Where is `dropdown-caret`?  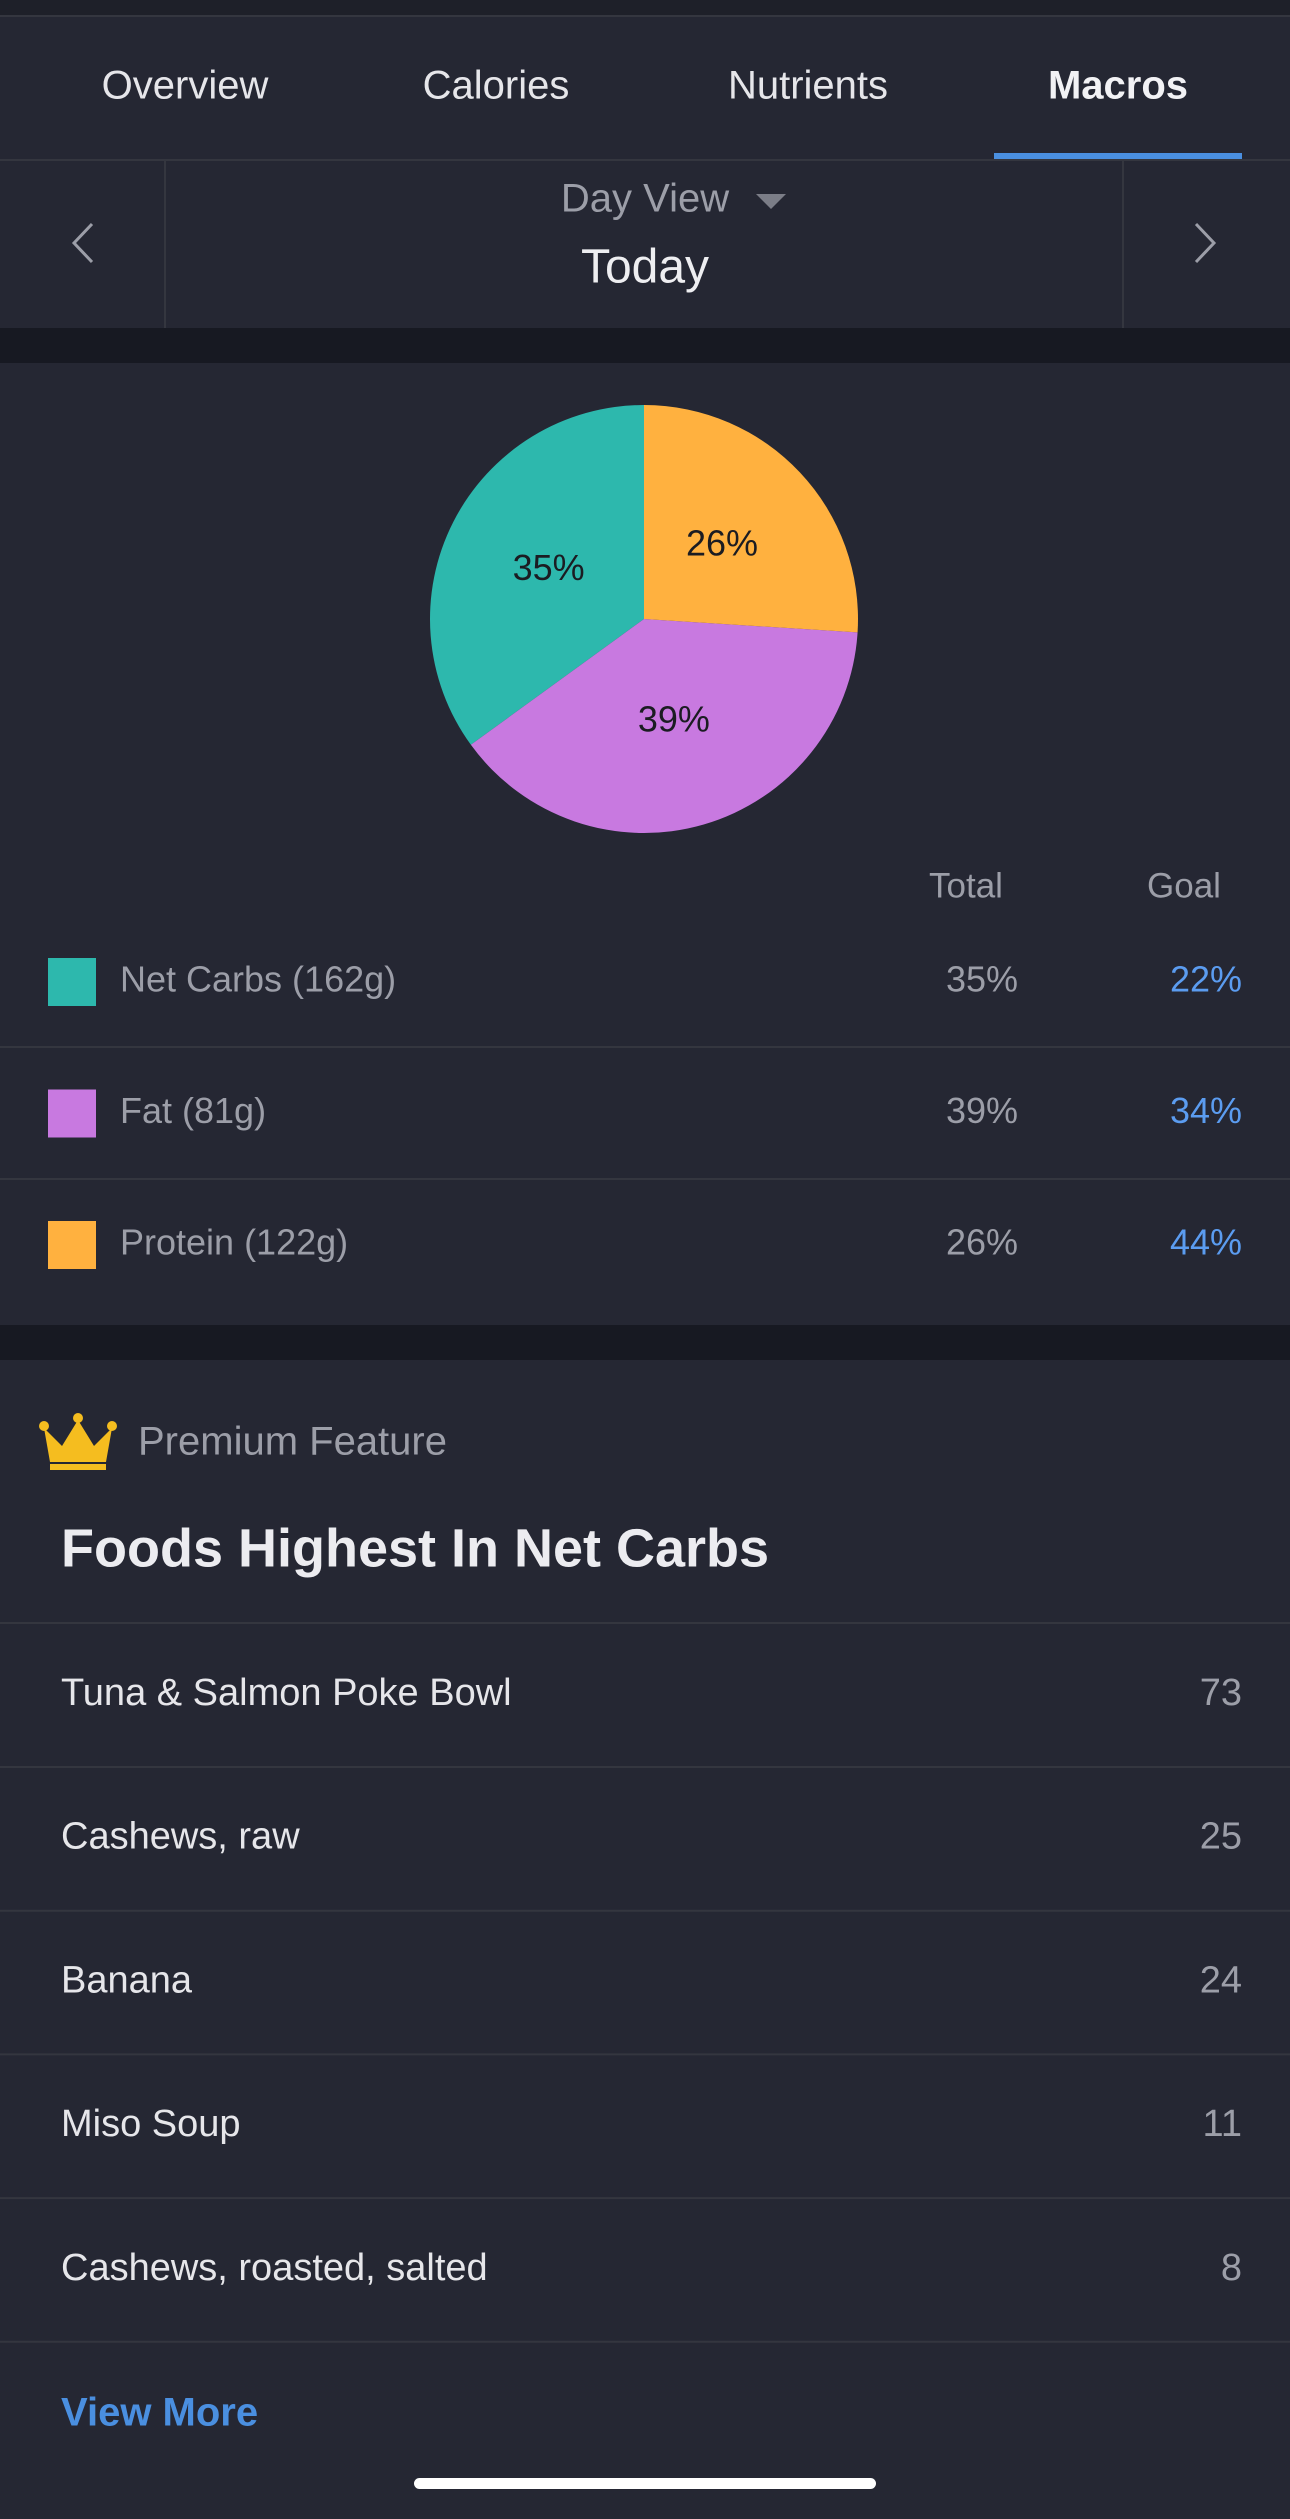
dropdown-caret is located at coordinates (771, 201).